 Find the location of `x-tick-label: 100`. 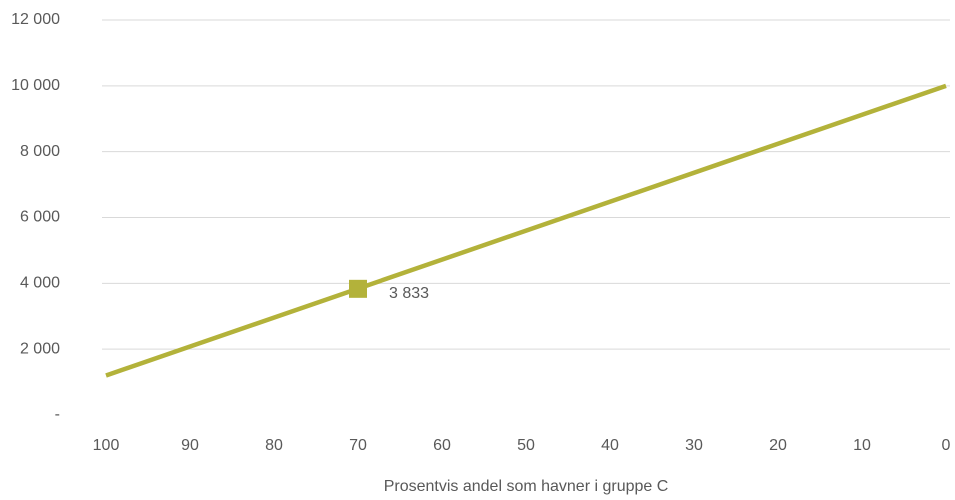

x-tick-label: 100 is located at coordinates (106, 445).